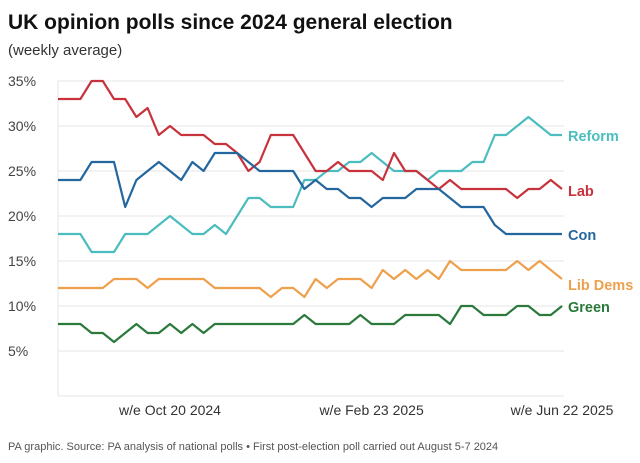 Image resolution: width=640 pixels, height=463 pixels. Describe the element at coordinates (22, 81) in the screenshot. I see `y-tick-label: 35%` at that location.